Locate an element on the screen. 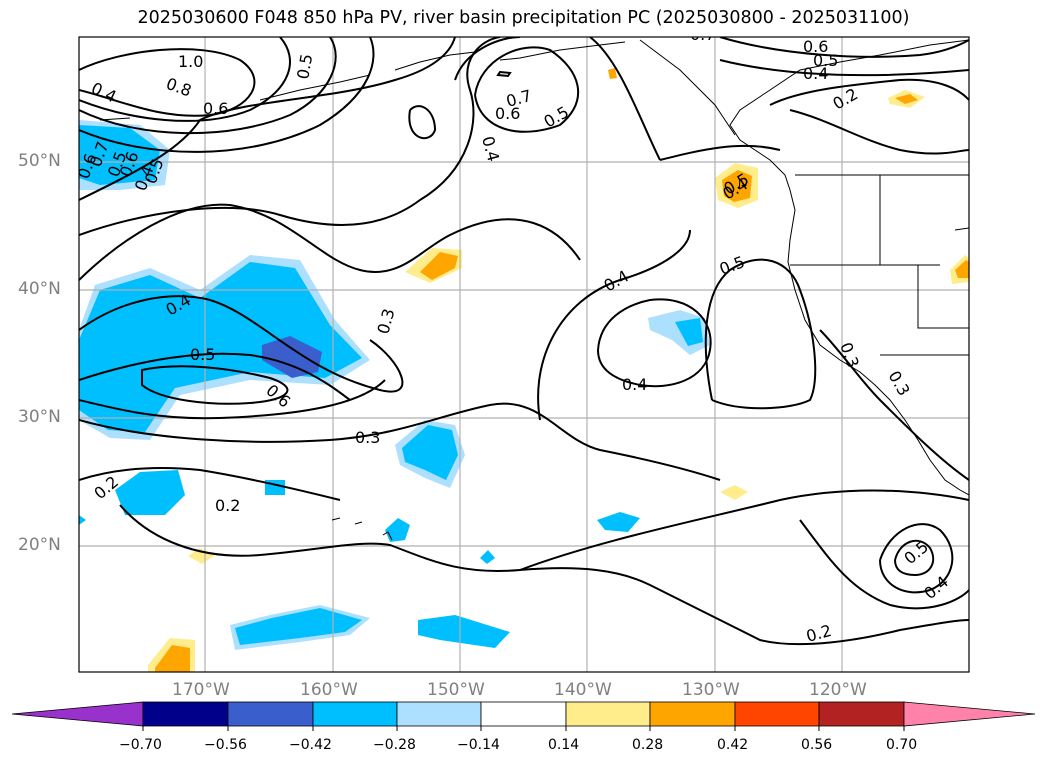 Image resolution: width=1047 pixels, height=765 pixels. colorbar-tick-label: −0.70 is located at coordinates (140, 745).